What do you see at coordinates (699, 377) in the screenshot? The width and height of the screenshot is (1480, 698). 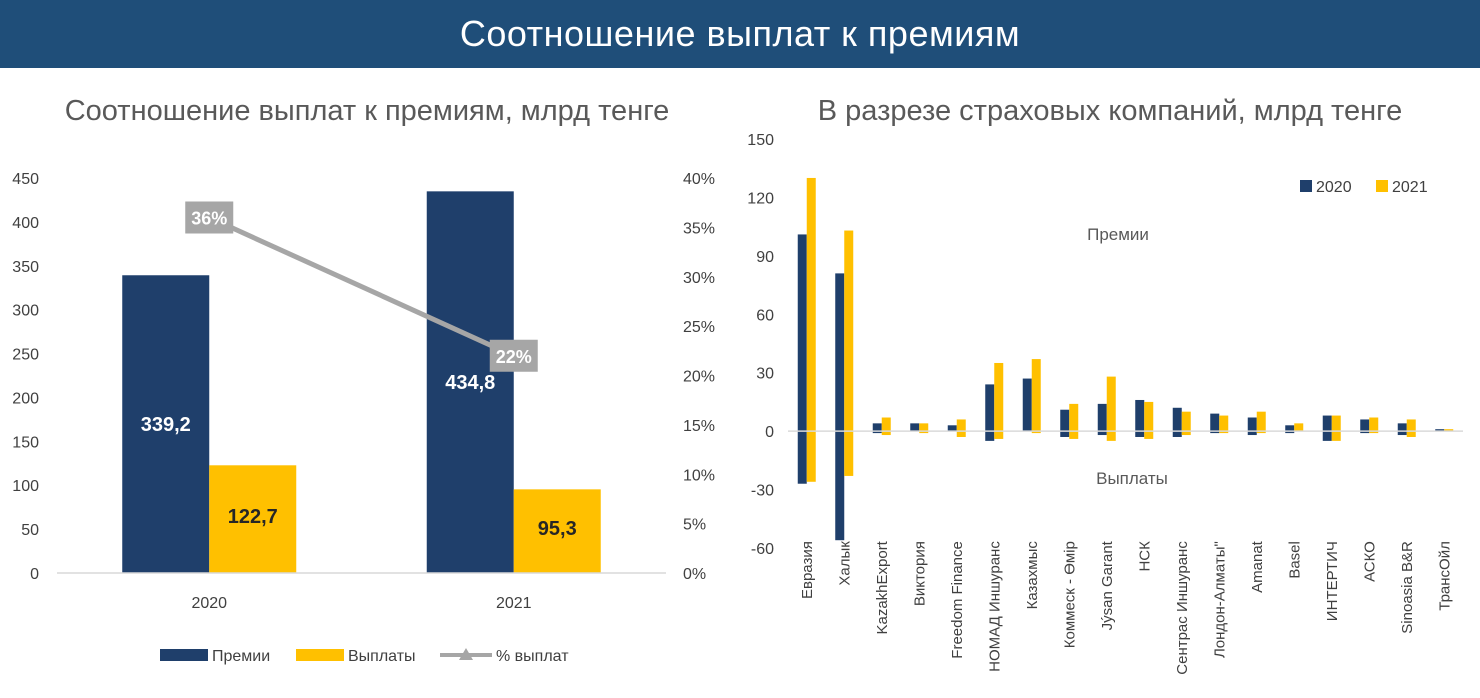 I see `y2-tick-label: 20%` at bounding box center [699, 377].